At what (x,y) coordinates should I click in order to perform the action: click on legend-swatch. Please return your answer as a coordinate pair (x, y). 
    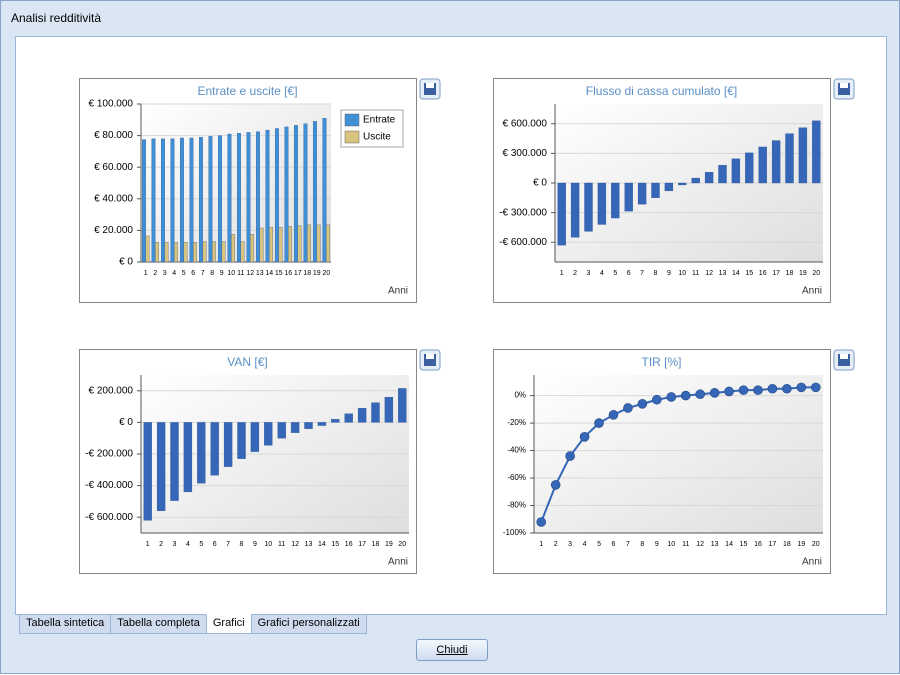
    Looking at the image, I should click on (352, 137).